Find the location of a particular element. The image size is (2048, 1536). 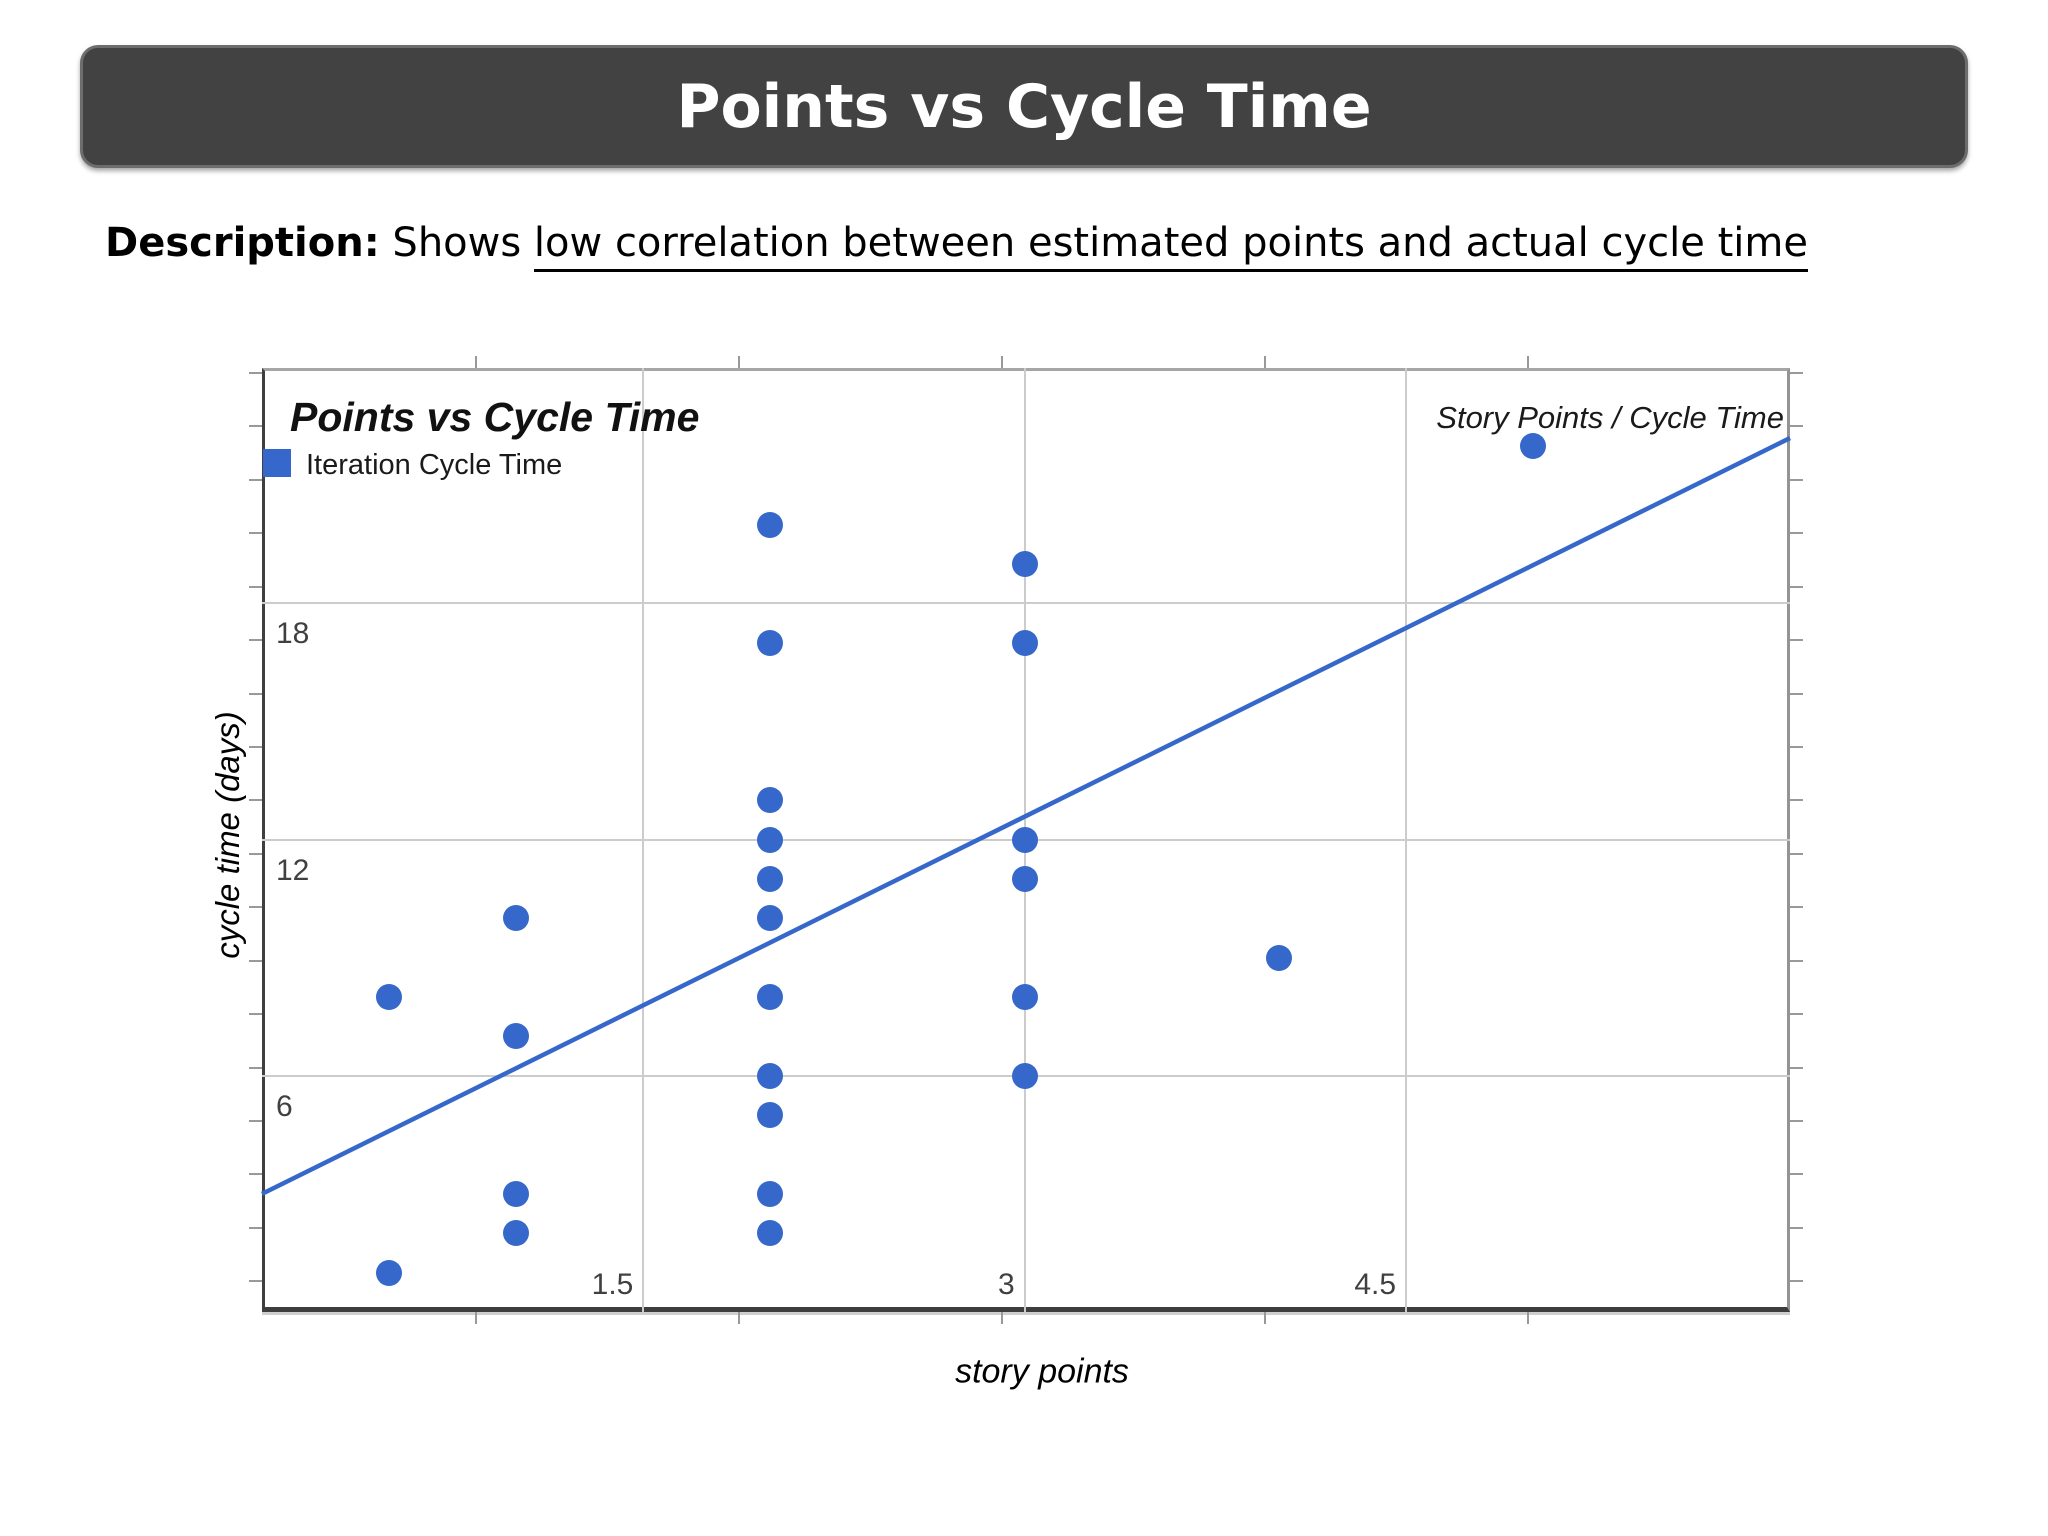

description-label: Description: is located at coordinates (242, 243).